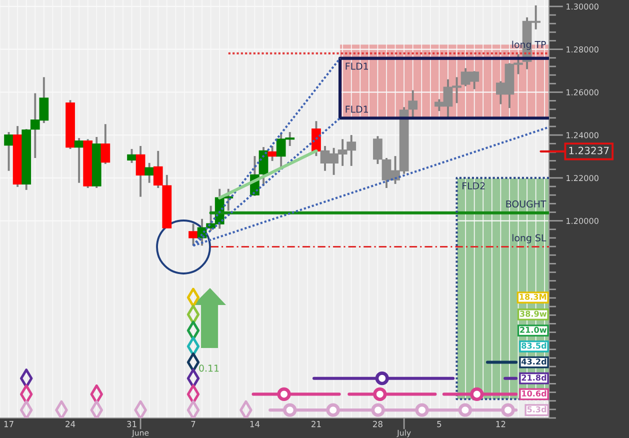  I want to click on text: 38.9w, so click(533, 313).